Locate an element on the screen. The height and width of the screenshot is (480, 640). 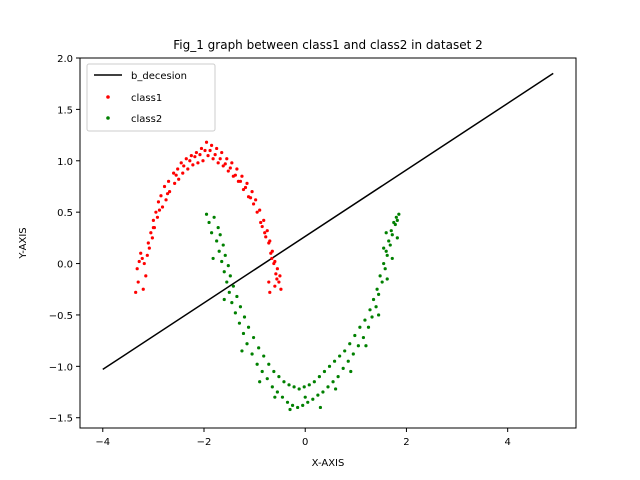
legend-label-class1: class1 is located at coordinates (146, 98).